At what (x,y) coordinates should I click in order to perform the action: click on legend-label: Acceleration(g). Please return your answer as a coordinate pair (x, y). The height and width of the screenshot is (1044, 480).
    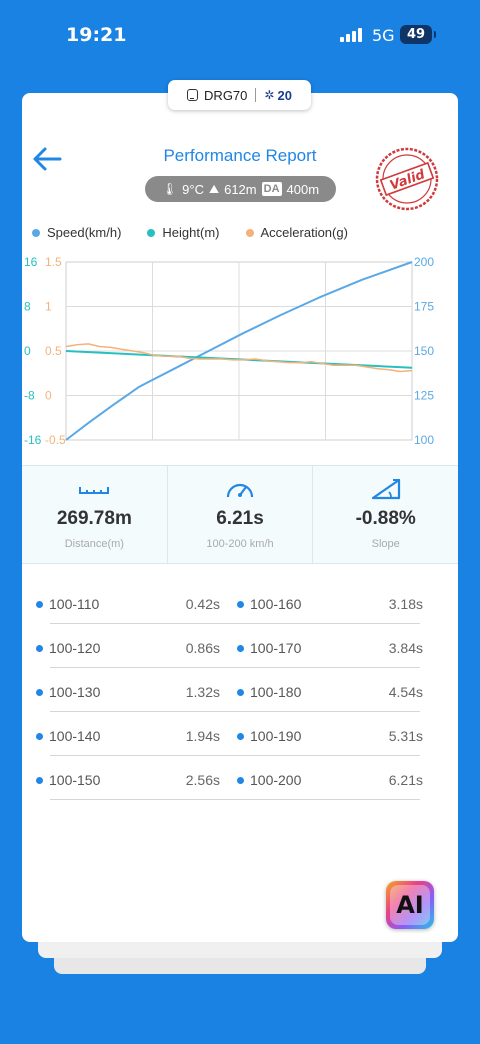
    Looking at the image, I should click on (304, 232).